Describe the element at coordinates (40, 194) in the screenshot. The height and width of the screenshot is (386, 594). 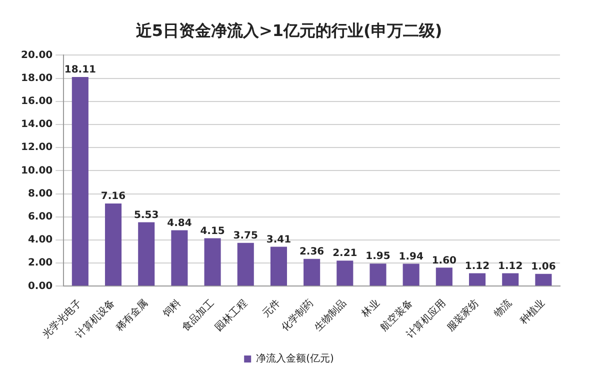
I see `y-tick-label: 8.00` at that location.